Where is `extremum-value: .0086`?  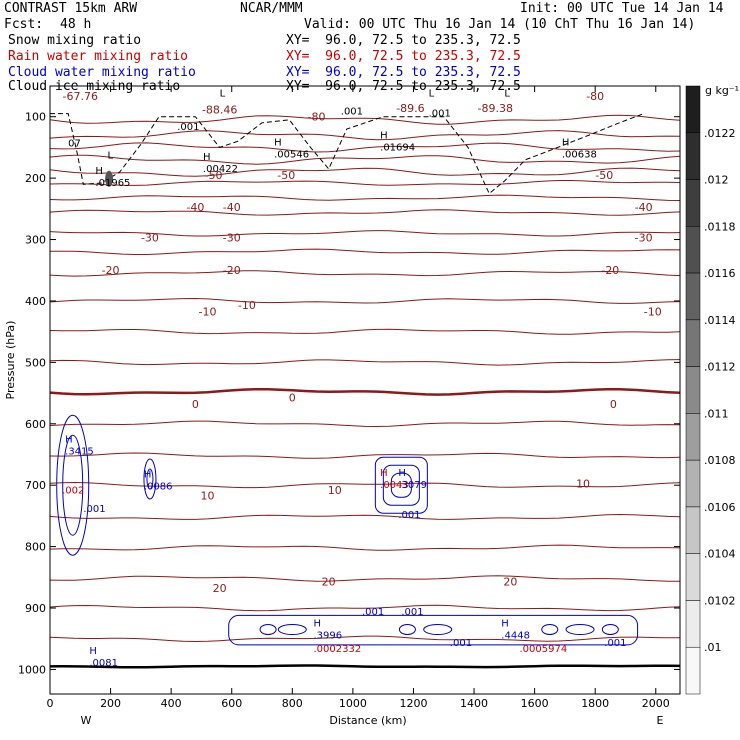 extremum-value: .0086 is located at coordinates (158, 486).